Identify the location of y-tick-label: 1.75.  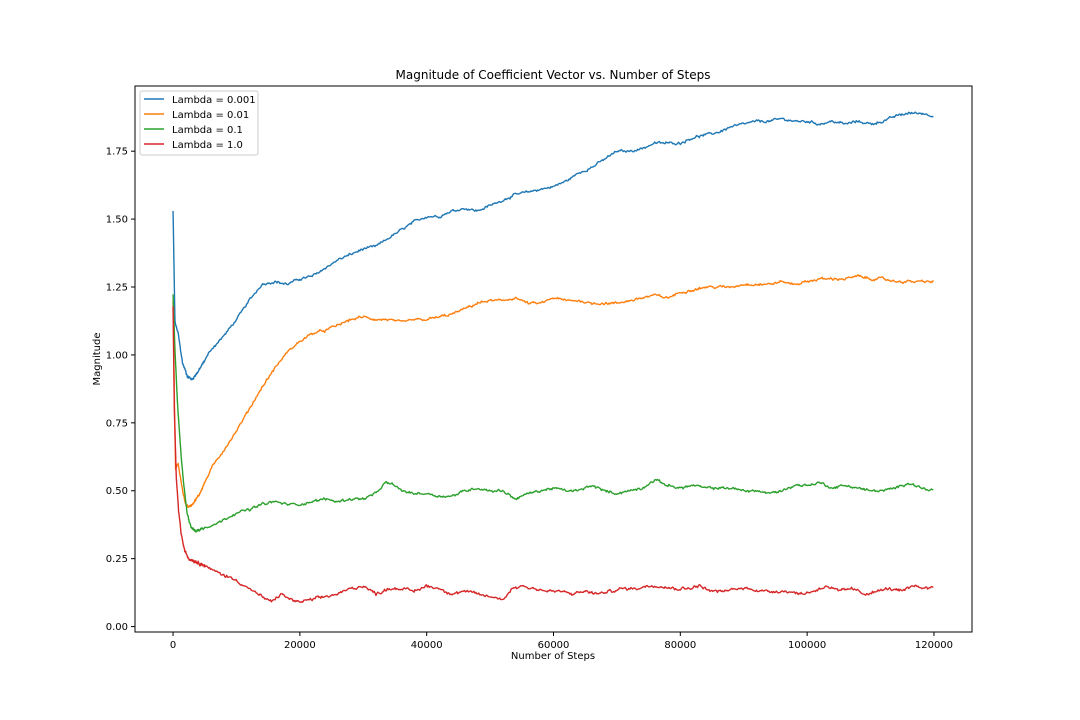
(117, 152).